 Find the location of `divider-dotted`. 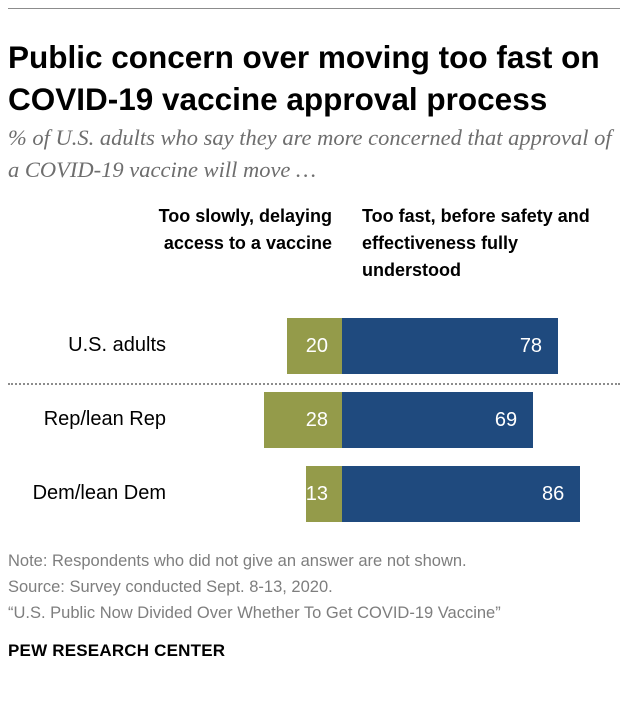

divider-dotted is located at coordinates (314, 384).